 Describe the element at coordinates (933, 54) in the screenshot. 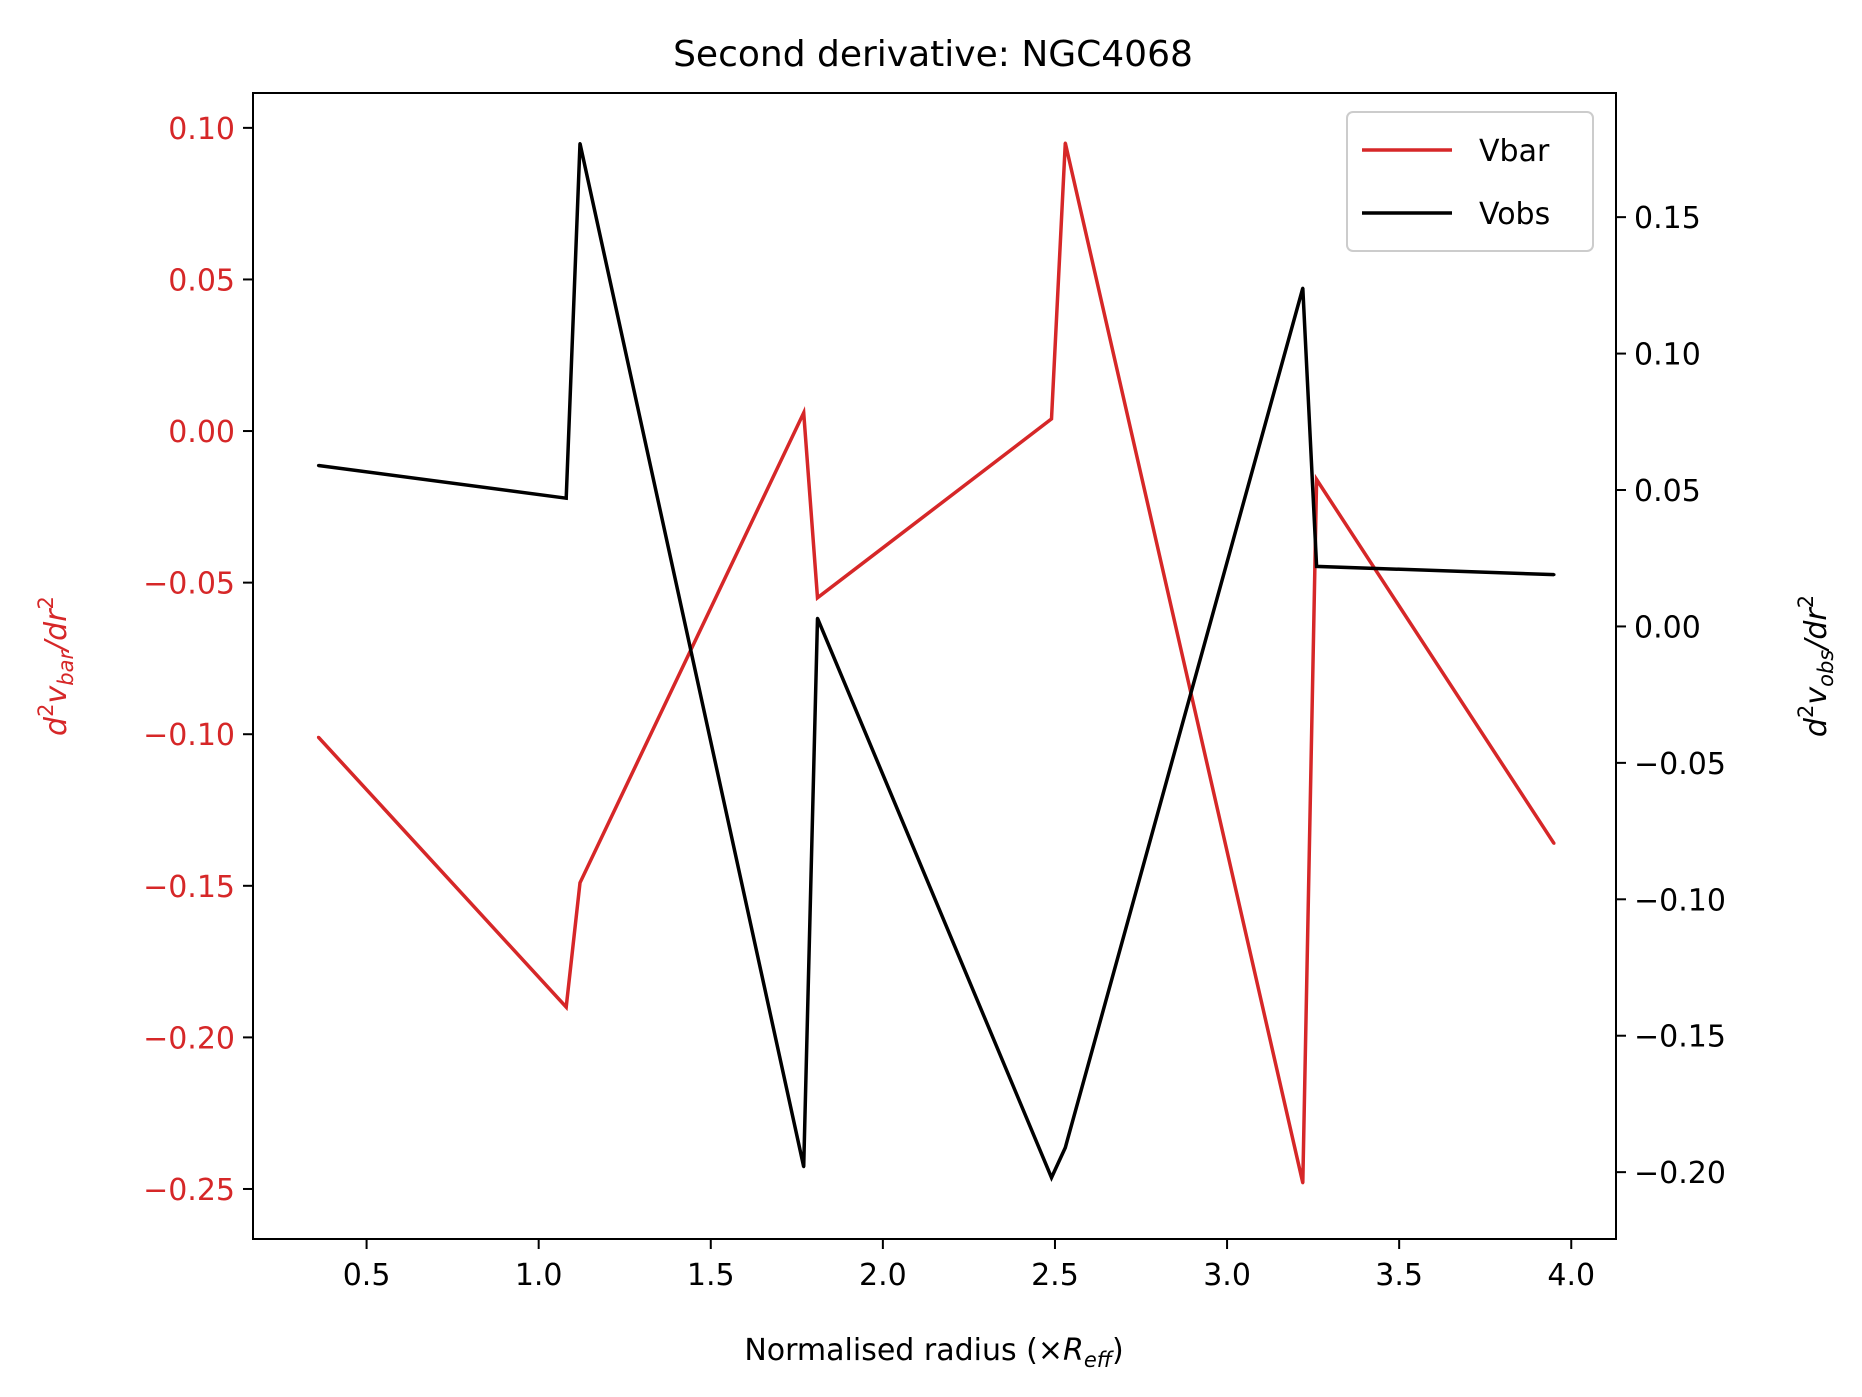

I see `chart-title: Second derivative: NGC4068` at that location.